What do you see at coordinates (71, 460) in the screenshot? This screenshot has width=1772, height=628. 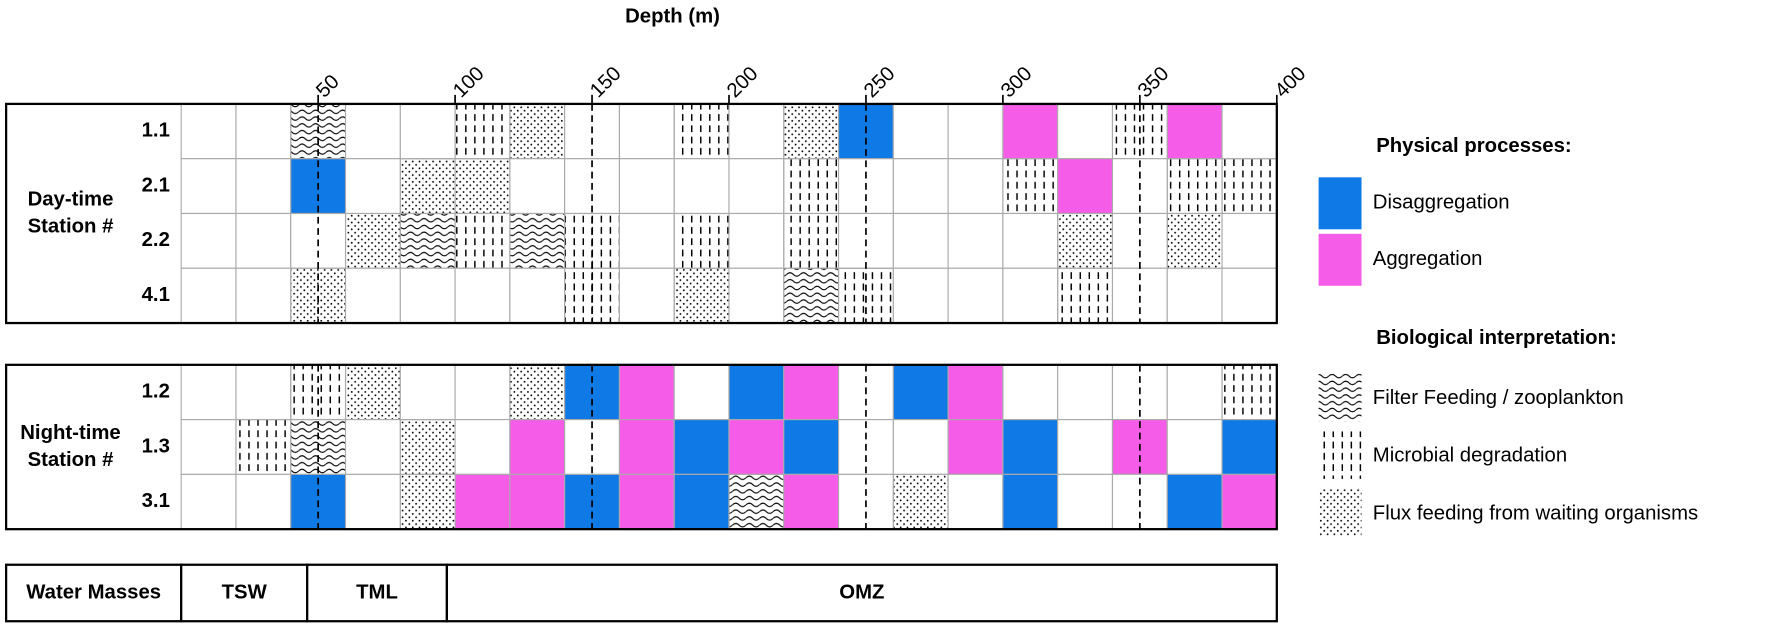 I see `panel-label: Station #` at bounding box center [71, 460].